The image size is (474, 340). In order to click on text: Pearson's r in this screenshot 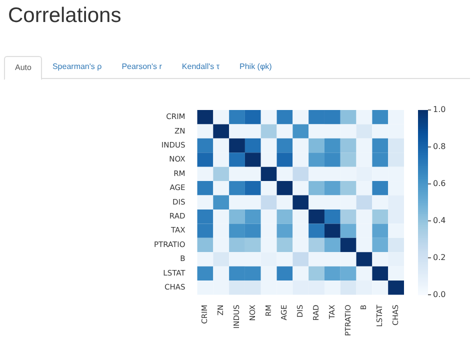, I will do `click(141, 67)`.